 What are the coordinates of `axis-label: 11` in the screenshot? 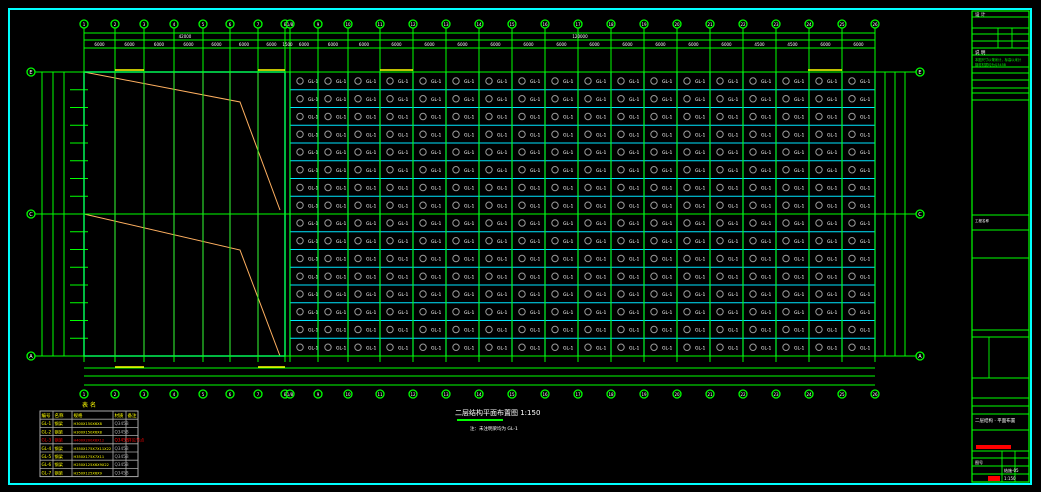 It's located at (380, 24).